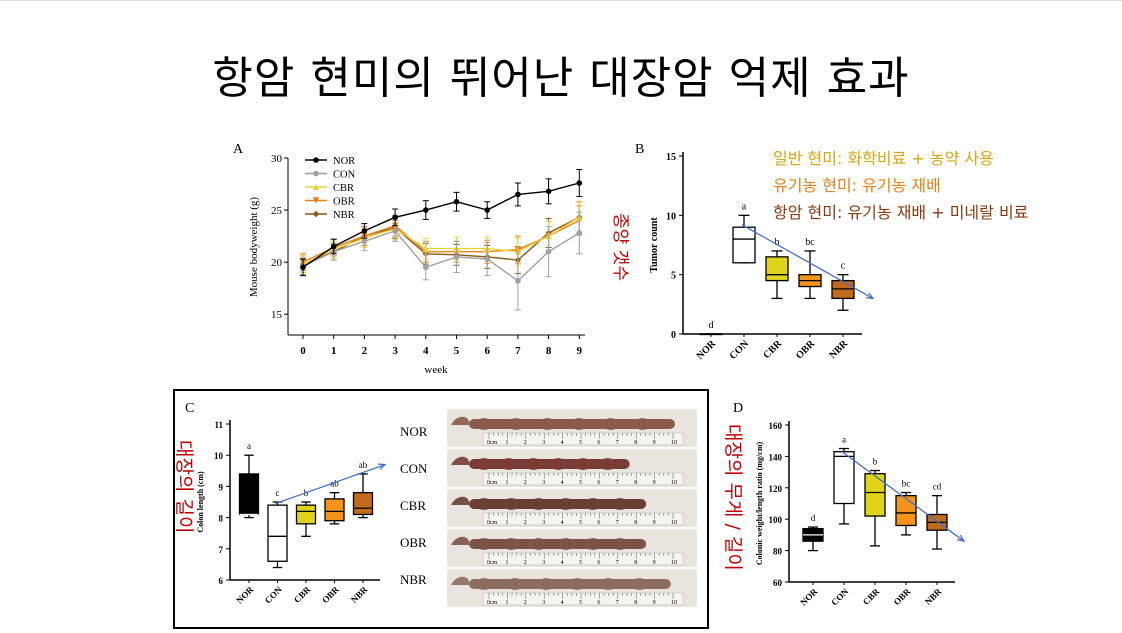 This screenshot has height=633, width=1122. What do you see at coordinates (221, 581) in the screenshot?
I see `c-y-tick-label: 6` at bounding box center [221, 581].